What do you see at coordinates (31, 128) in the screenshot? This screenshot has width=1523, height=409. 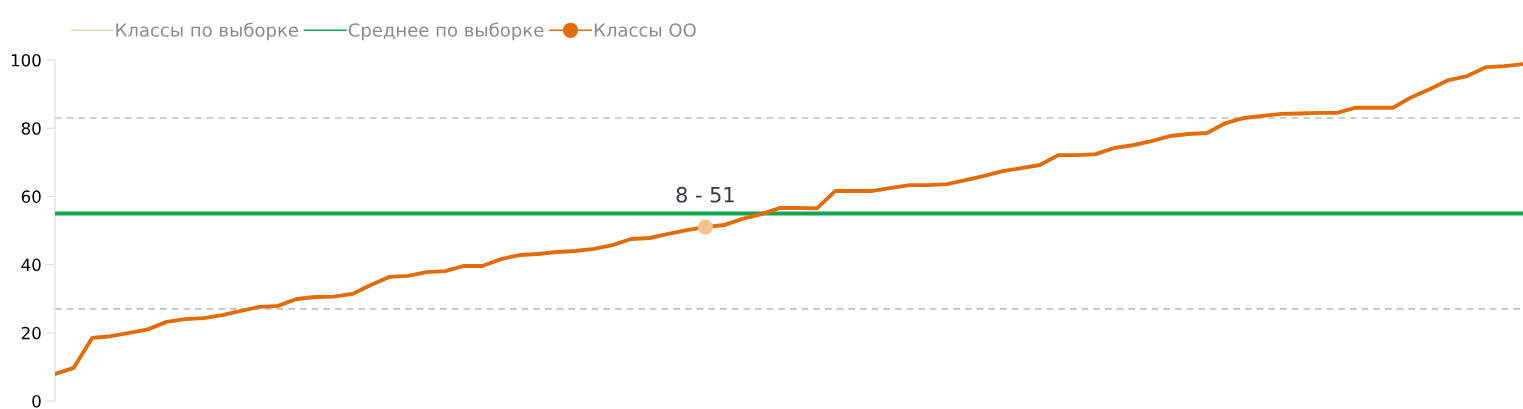 I see `y-tick-label: 80` at bounding box center [31, 128].